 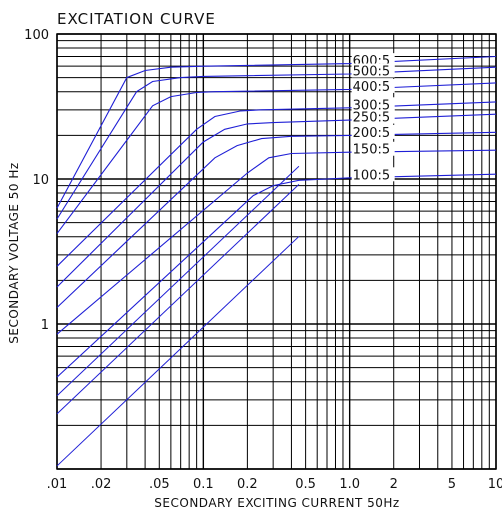 What do you see at coordinates (45, 325) in the screenshot?
I see `y-tick-label: 1` at bounding box center [45, 325].